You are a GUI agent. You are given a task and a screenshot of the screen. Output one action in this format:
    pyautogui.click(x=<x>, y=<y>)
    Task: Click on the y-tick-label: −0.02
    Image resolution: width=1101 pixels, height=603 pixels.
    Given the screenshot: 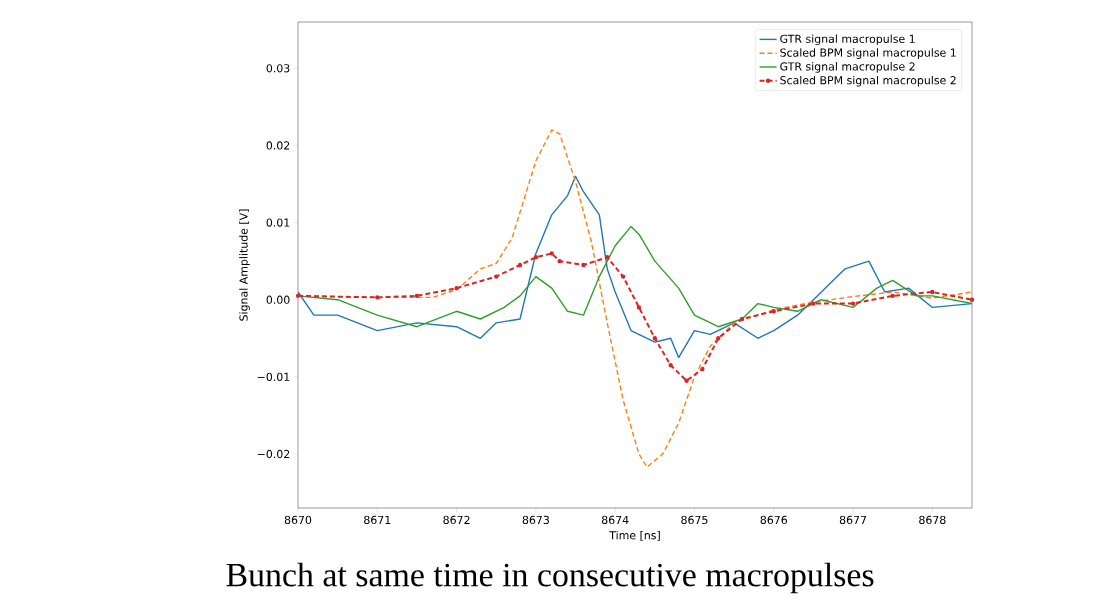 What is the action you would take?
    pyautogui.click(x=273, y=454)
    